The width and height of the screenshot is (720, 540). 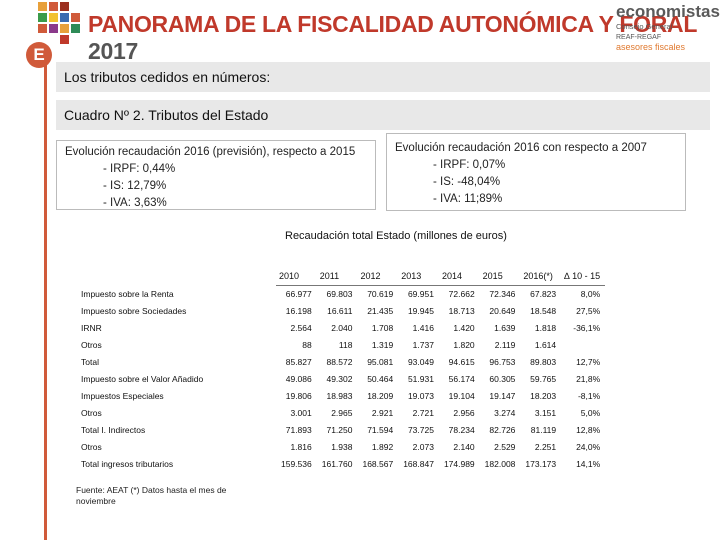 I want to click on table-cell: 16.611, so click(x=340, y=310).